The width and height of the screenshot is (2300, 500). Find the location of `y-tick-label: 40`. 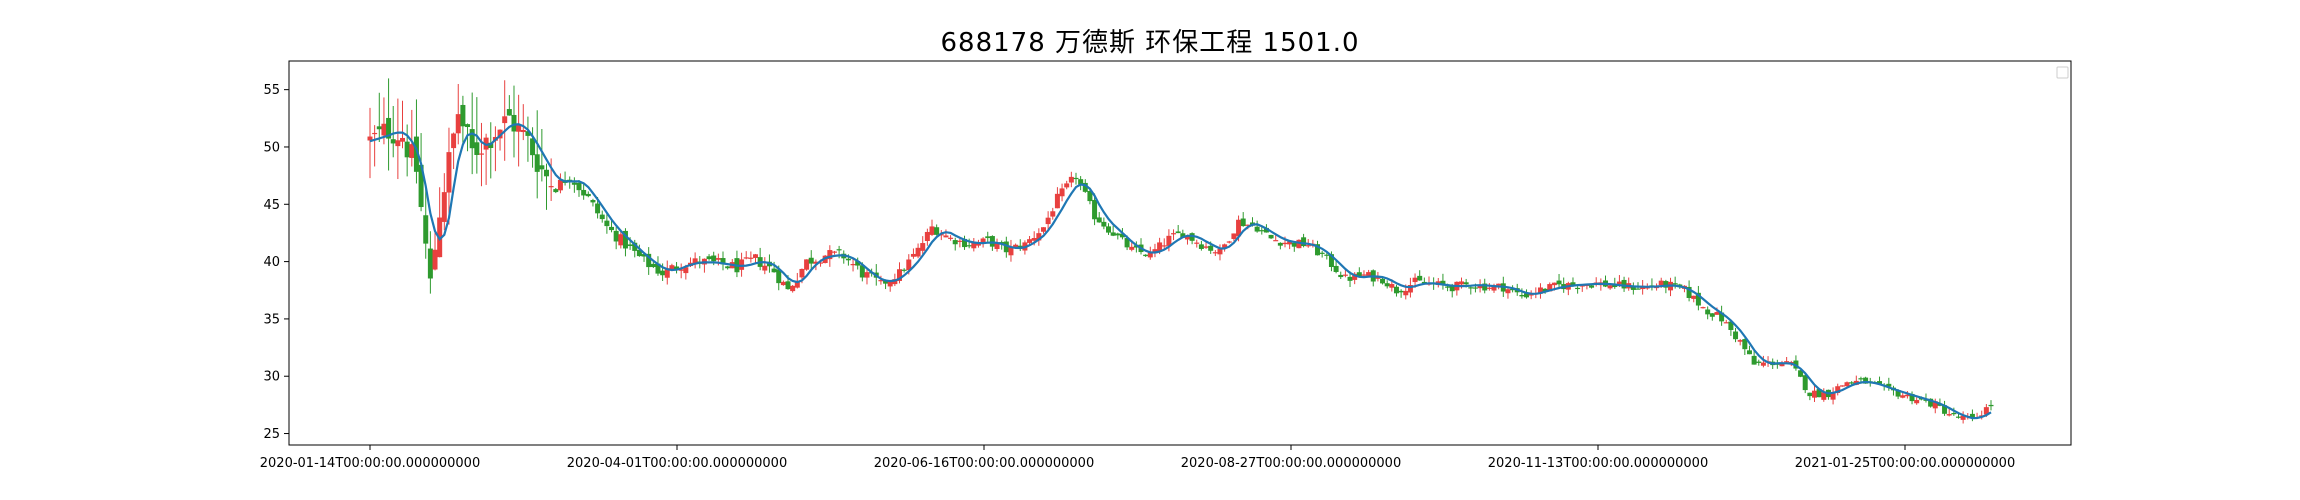

y-tick-label: 40 is located at coordinates (271, 262).